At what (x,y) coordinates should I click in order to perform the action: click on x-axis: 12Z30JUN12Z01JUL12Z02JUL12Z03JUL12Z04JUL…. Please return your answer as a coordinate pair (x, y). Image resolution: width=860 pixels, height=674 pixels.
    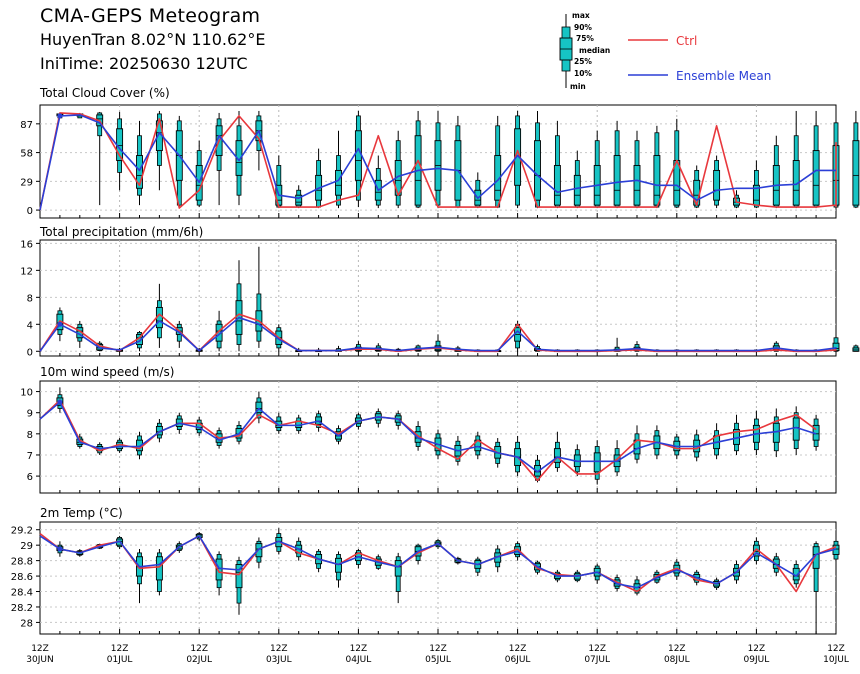
    Looking at the image, I should click on (437, 654).